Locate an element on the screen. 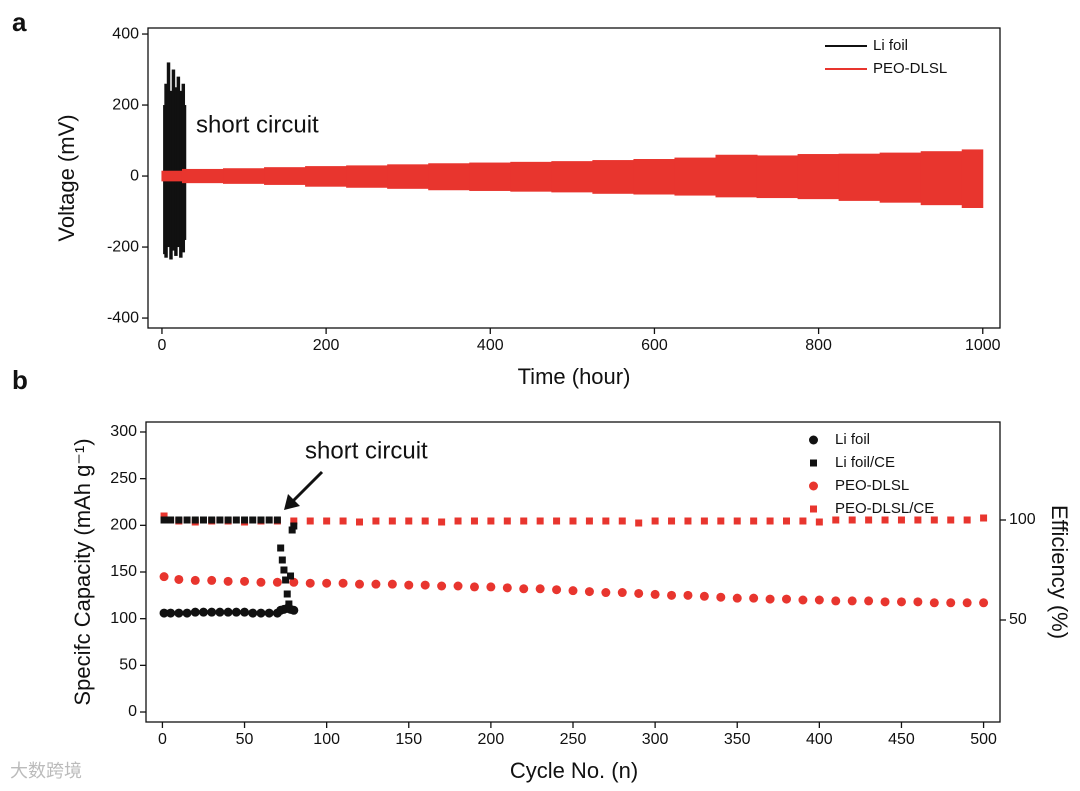 The width and height of the screenshot is (1080, 791). y2-axis-title: Efficiency (%) is located at coordinates (1059, 572).